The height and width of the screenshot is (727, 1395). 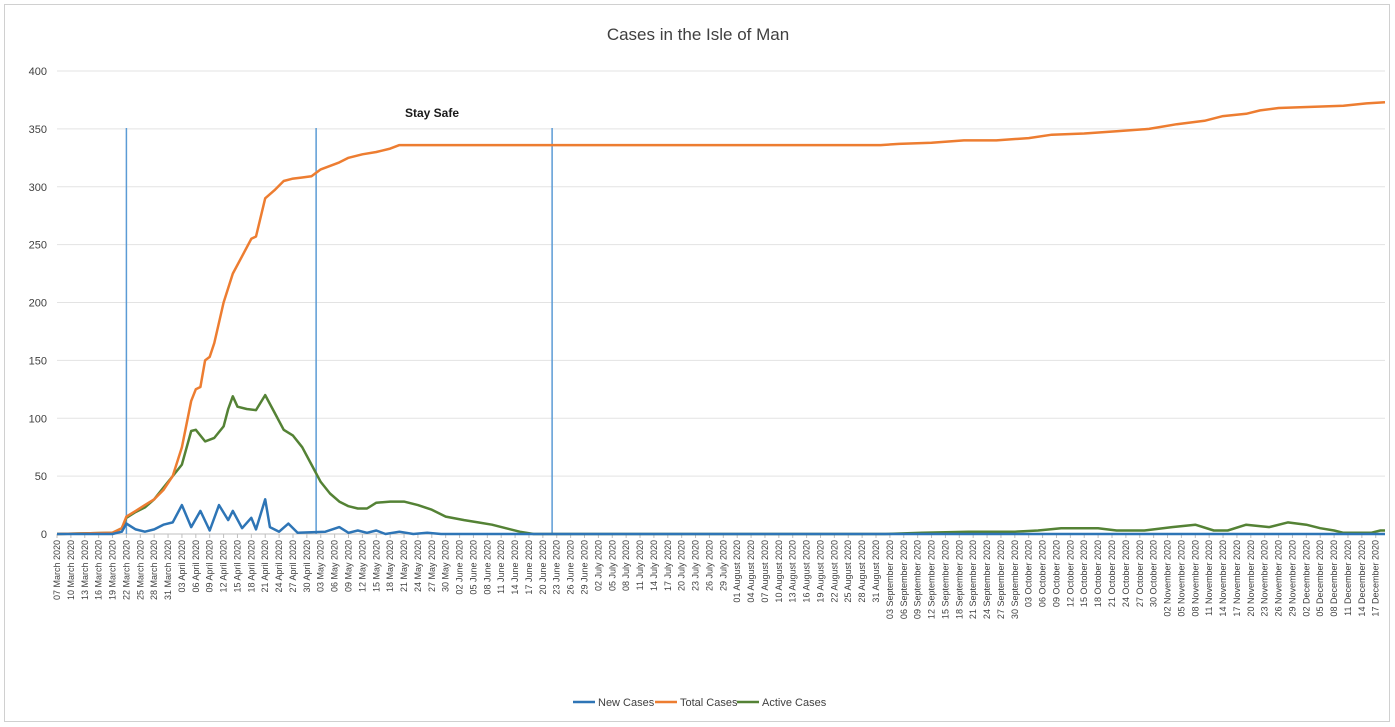 What do you see at coordinates (626, 703) in the screenshot?
I see `legend-label: New Cases` at bounding box center [626, 703].